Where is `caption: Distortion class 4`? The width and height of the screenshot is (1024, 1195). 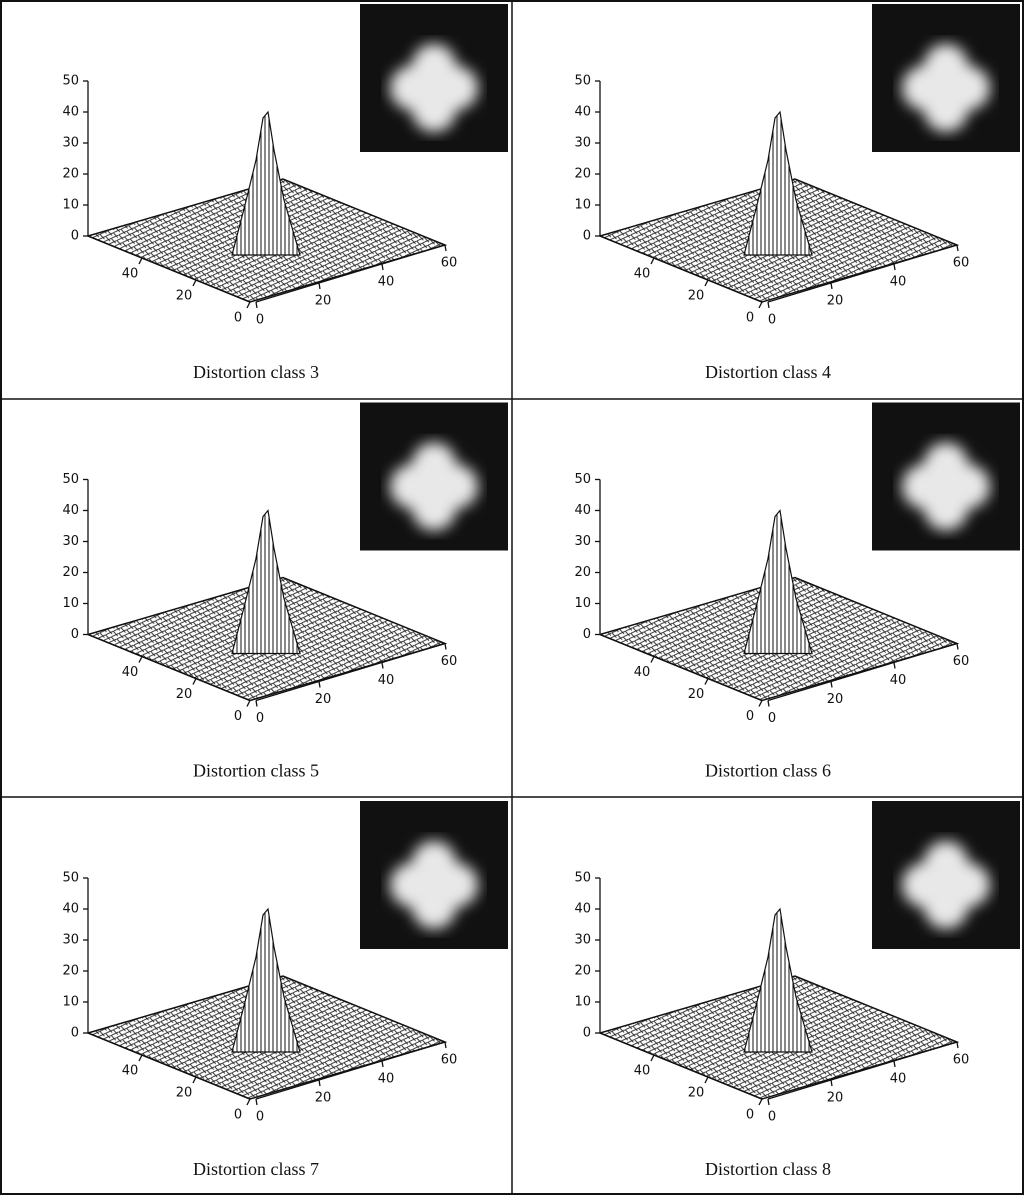 caption: Distortion class 4 is located at coordinates (768, 372).